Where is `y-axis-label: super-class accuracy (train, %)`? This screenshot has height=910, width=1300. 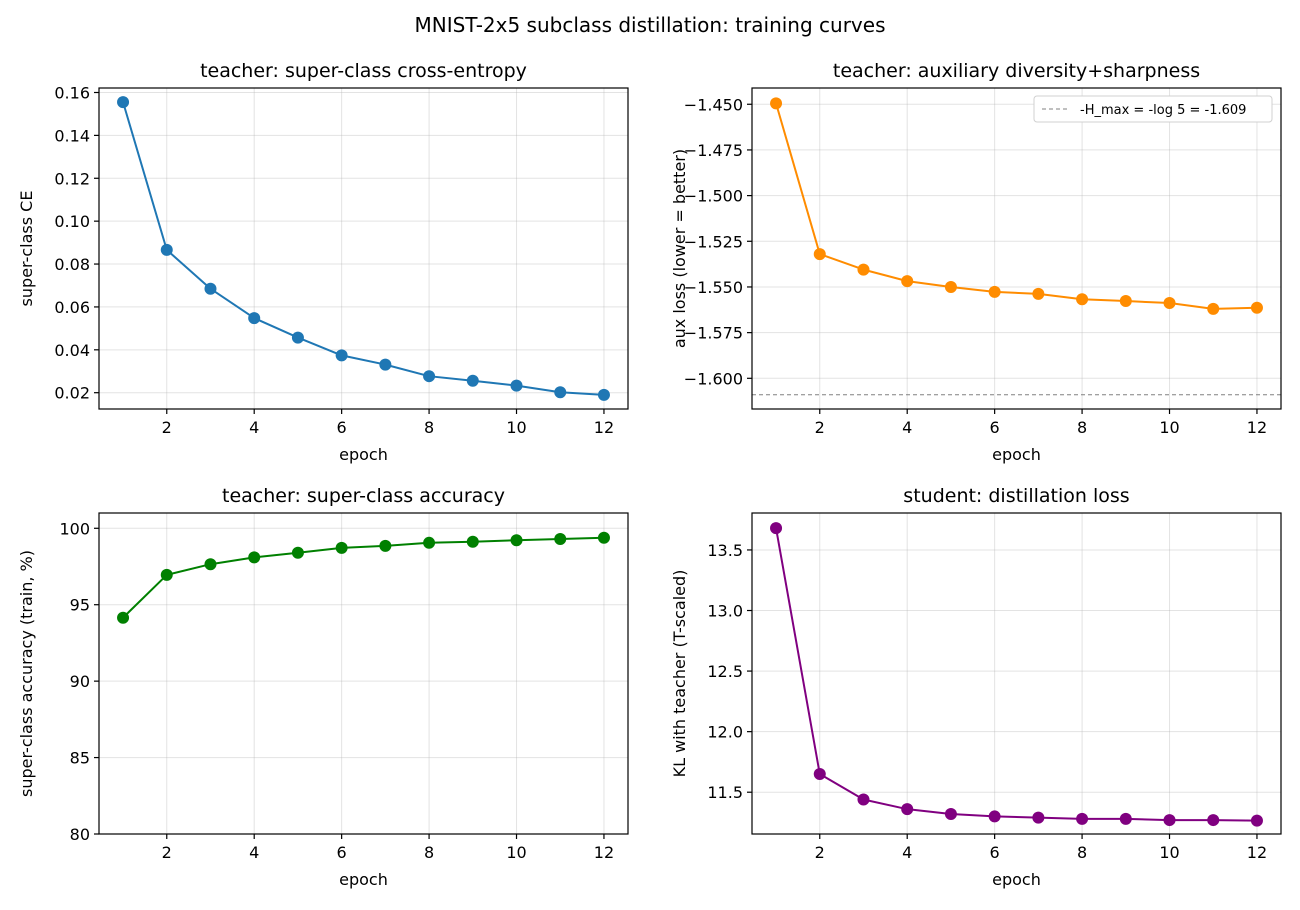 y-axis-label: super-class accuracy (train, %) is located at coordinates (26, 673).